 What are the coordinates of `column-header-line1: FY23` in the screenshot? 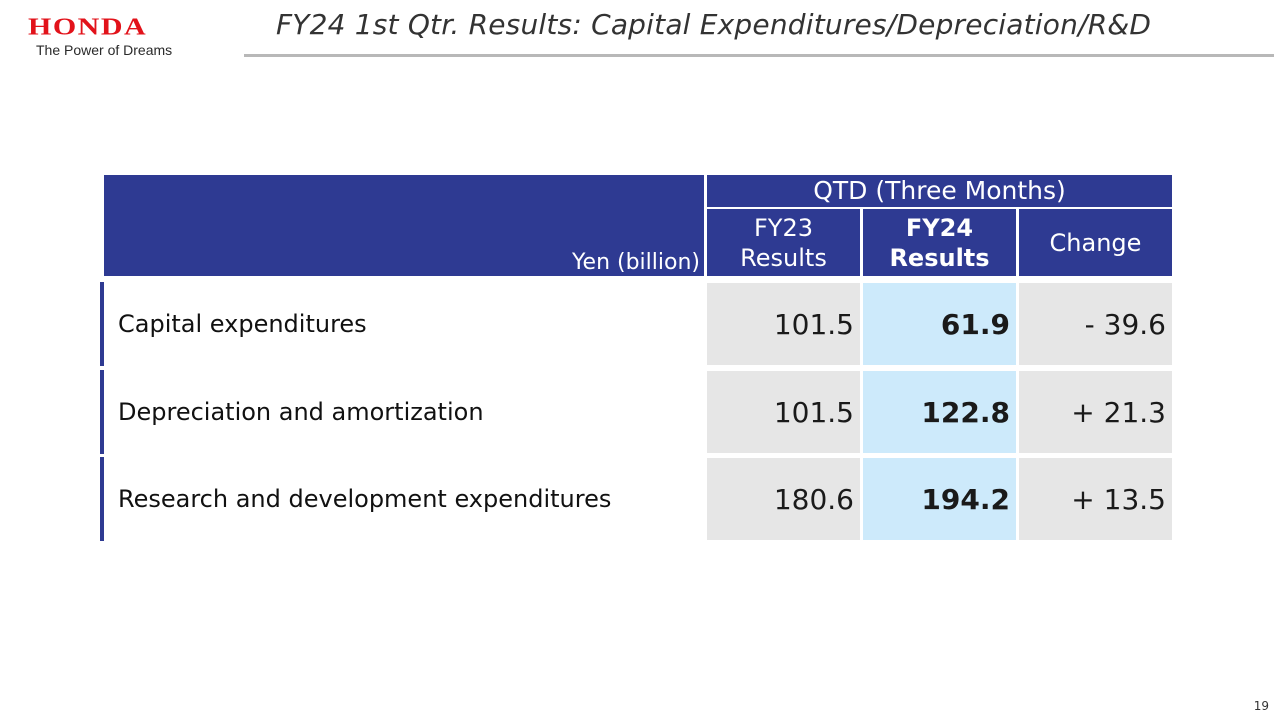 It's located at (783, 227).